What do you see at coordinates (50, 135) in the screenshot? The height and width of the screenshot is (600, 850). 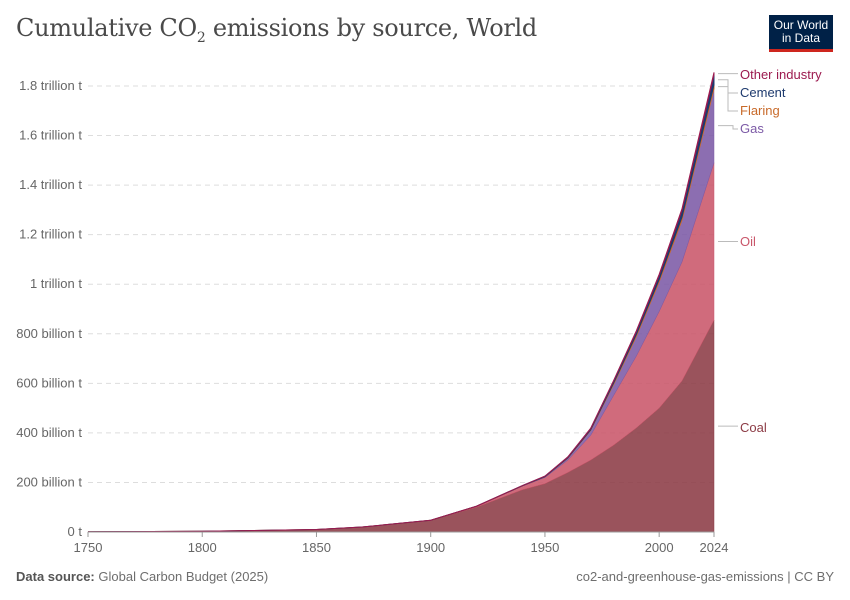 I see `y-tick-label: 1.6 trillion t` at bounding box center [50, 135].